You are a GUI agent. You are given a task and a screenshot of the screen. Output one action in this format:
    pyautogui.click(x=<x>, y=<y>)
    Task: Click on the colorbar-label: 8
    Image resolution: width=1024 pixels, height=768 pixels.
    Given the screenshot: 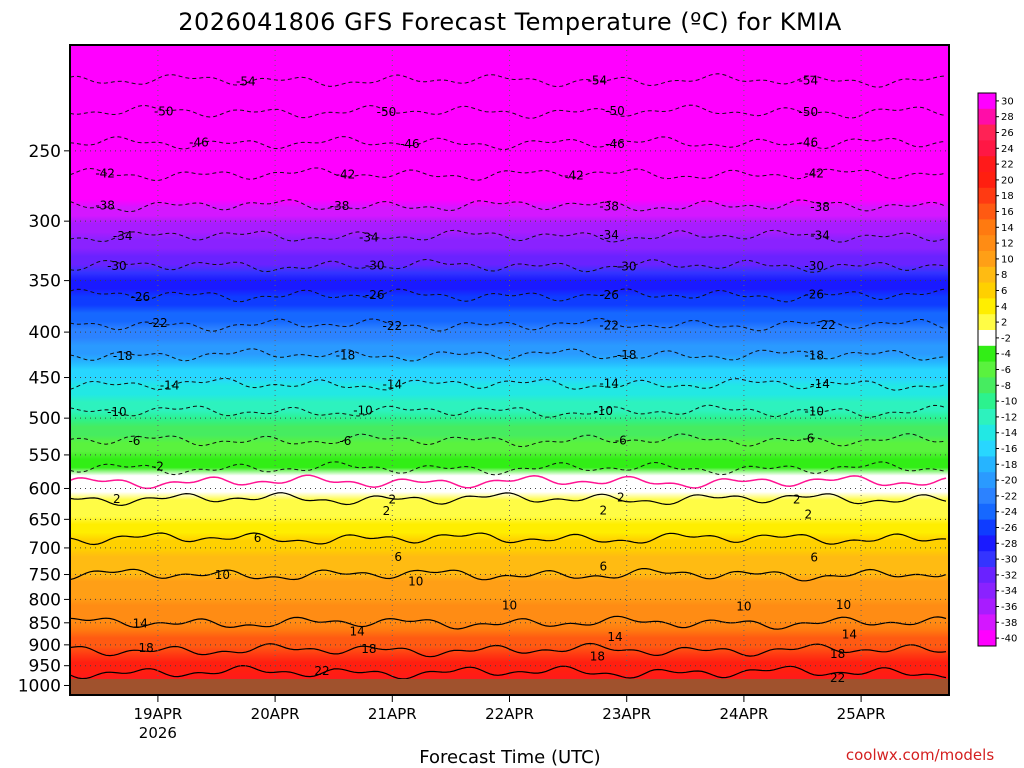 What is the action you would take?
    pyautogui.click(x=1004, y=275)
    